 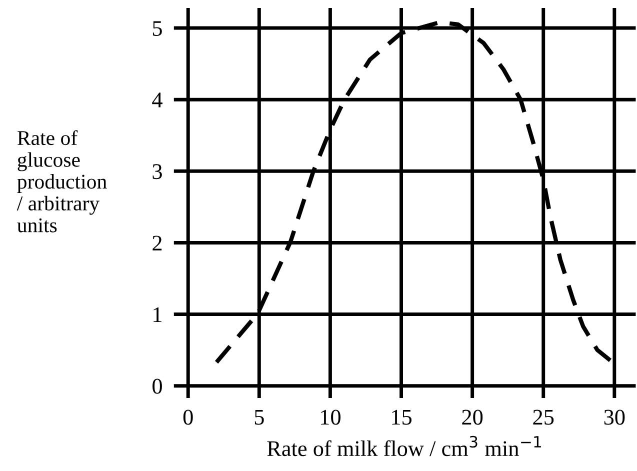 What do you see at coordinates (157, 386) in the screenshot?
I see `y-tick-label: 0` at bounding box center [157, 386].